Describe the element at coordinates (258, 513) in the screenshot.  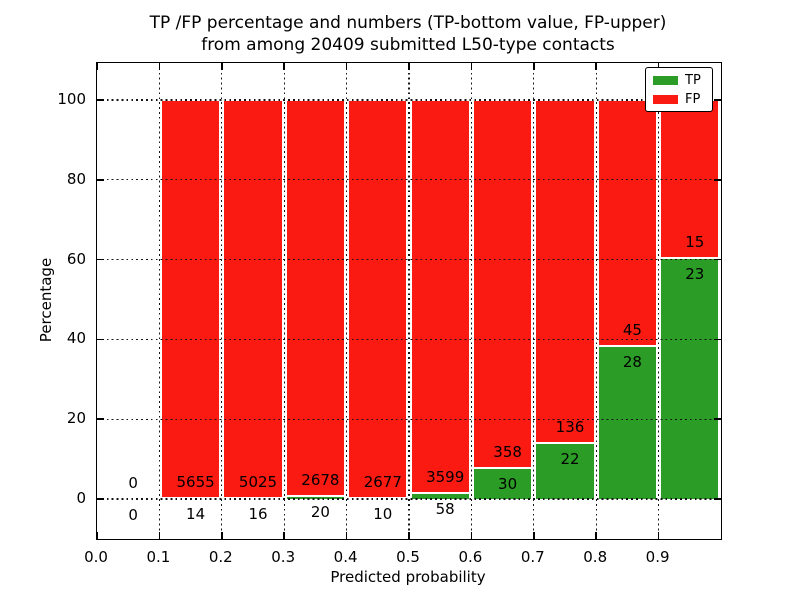
I see `tp-count-label: 16` at that location.